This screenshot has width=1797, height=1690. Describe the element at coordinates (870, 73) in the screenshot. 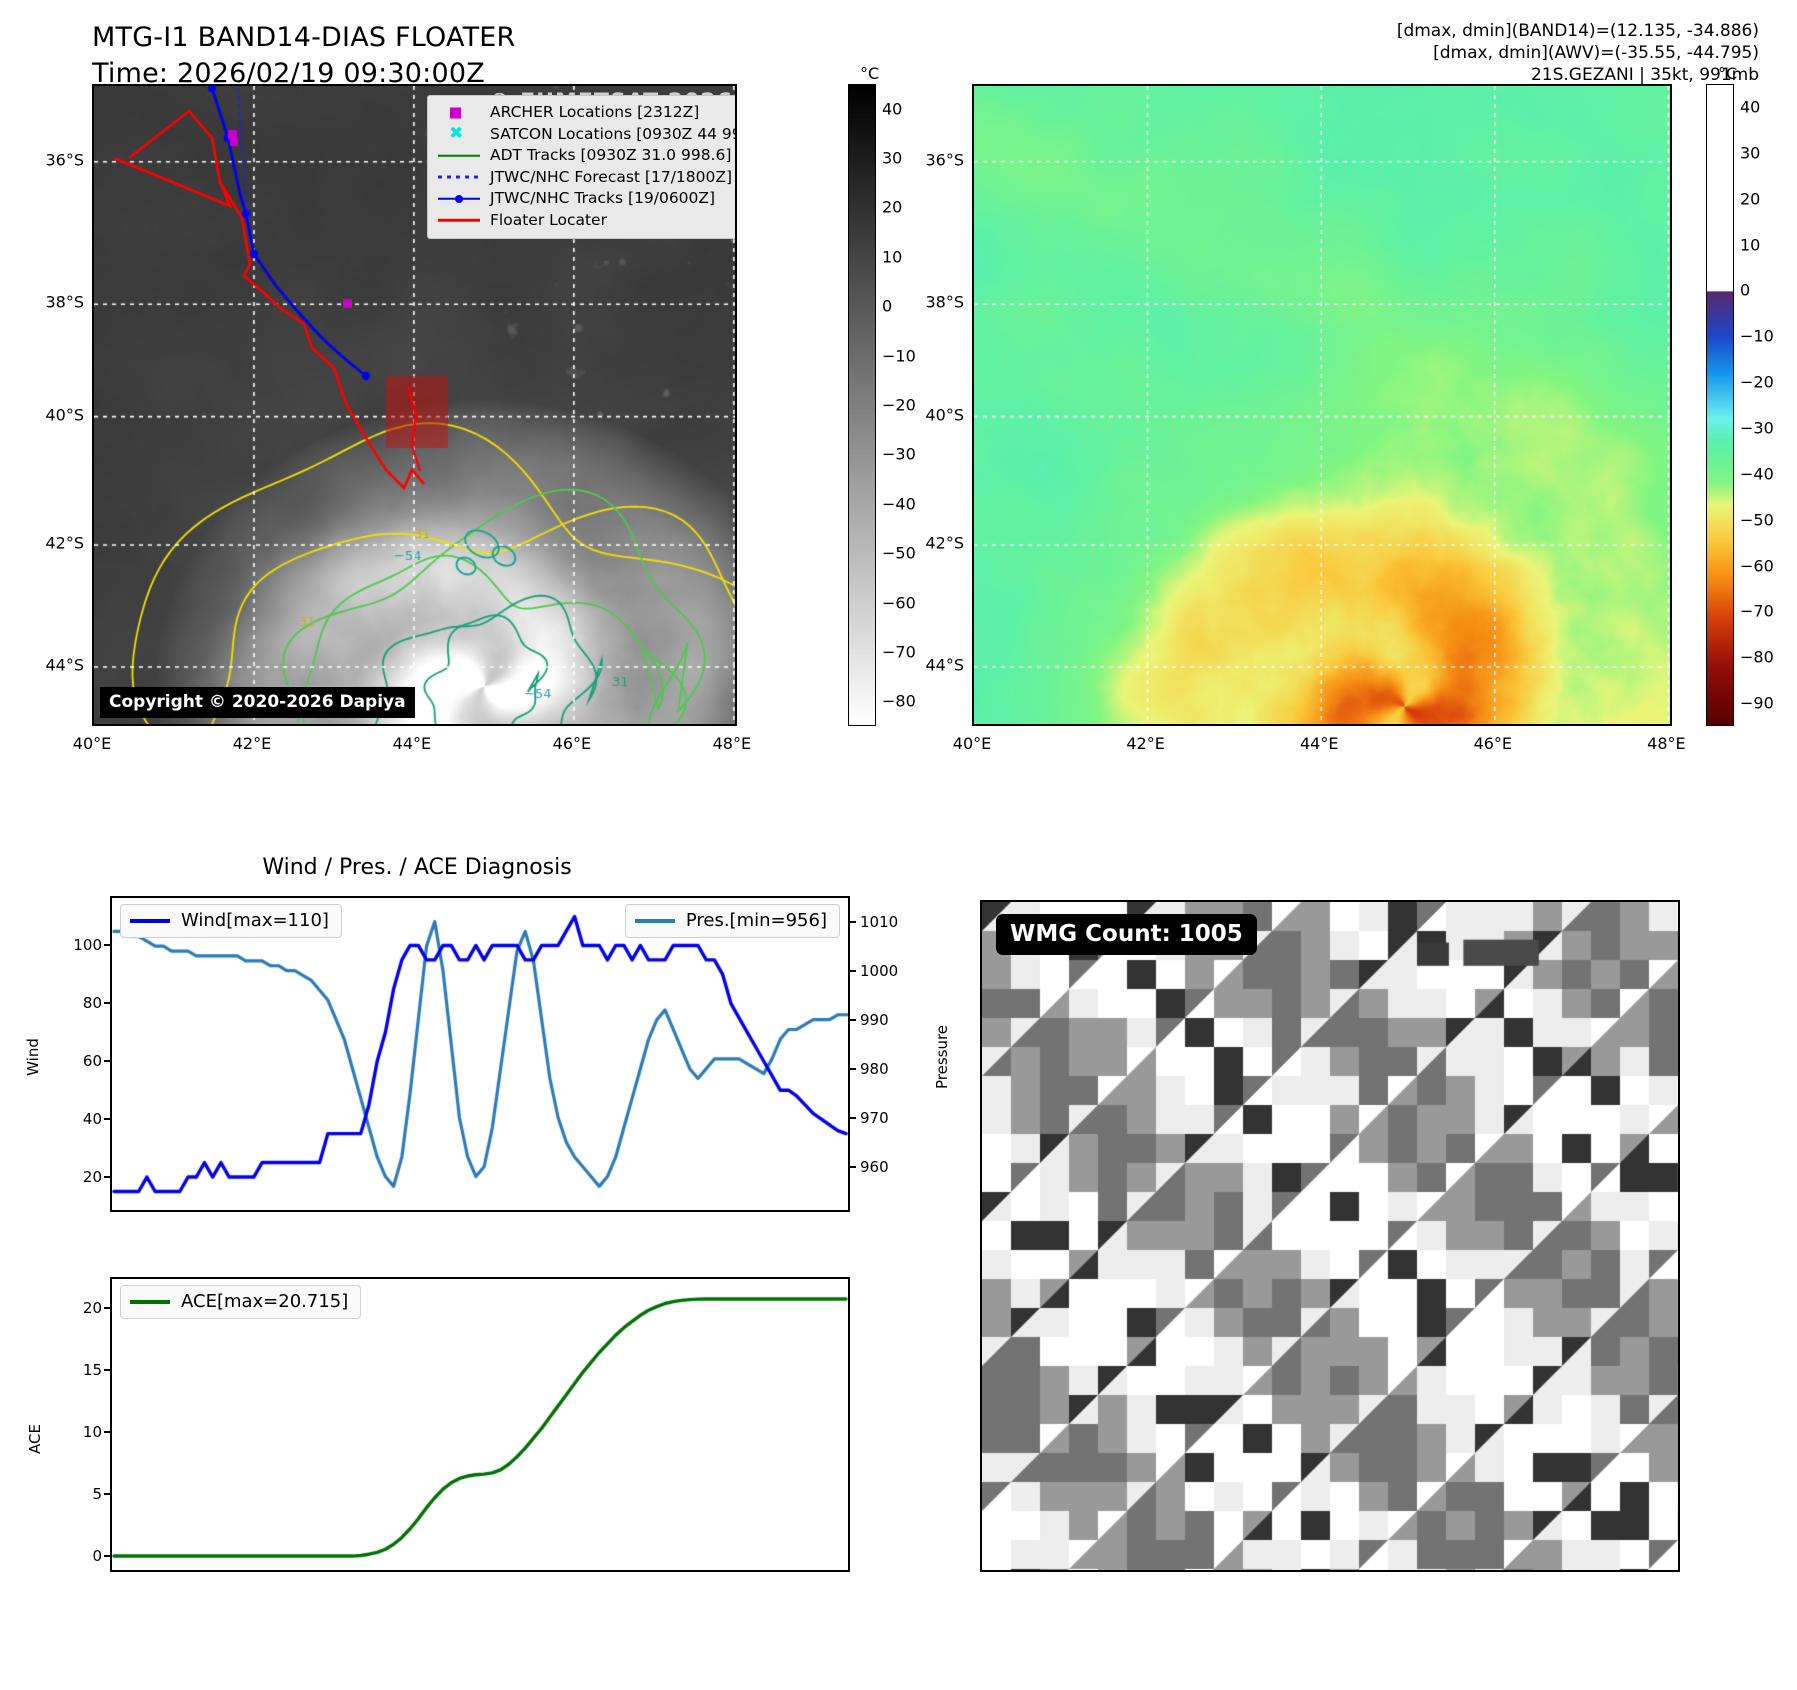

I see `ir-colorbar-unit: °C` at that location.